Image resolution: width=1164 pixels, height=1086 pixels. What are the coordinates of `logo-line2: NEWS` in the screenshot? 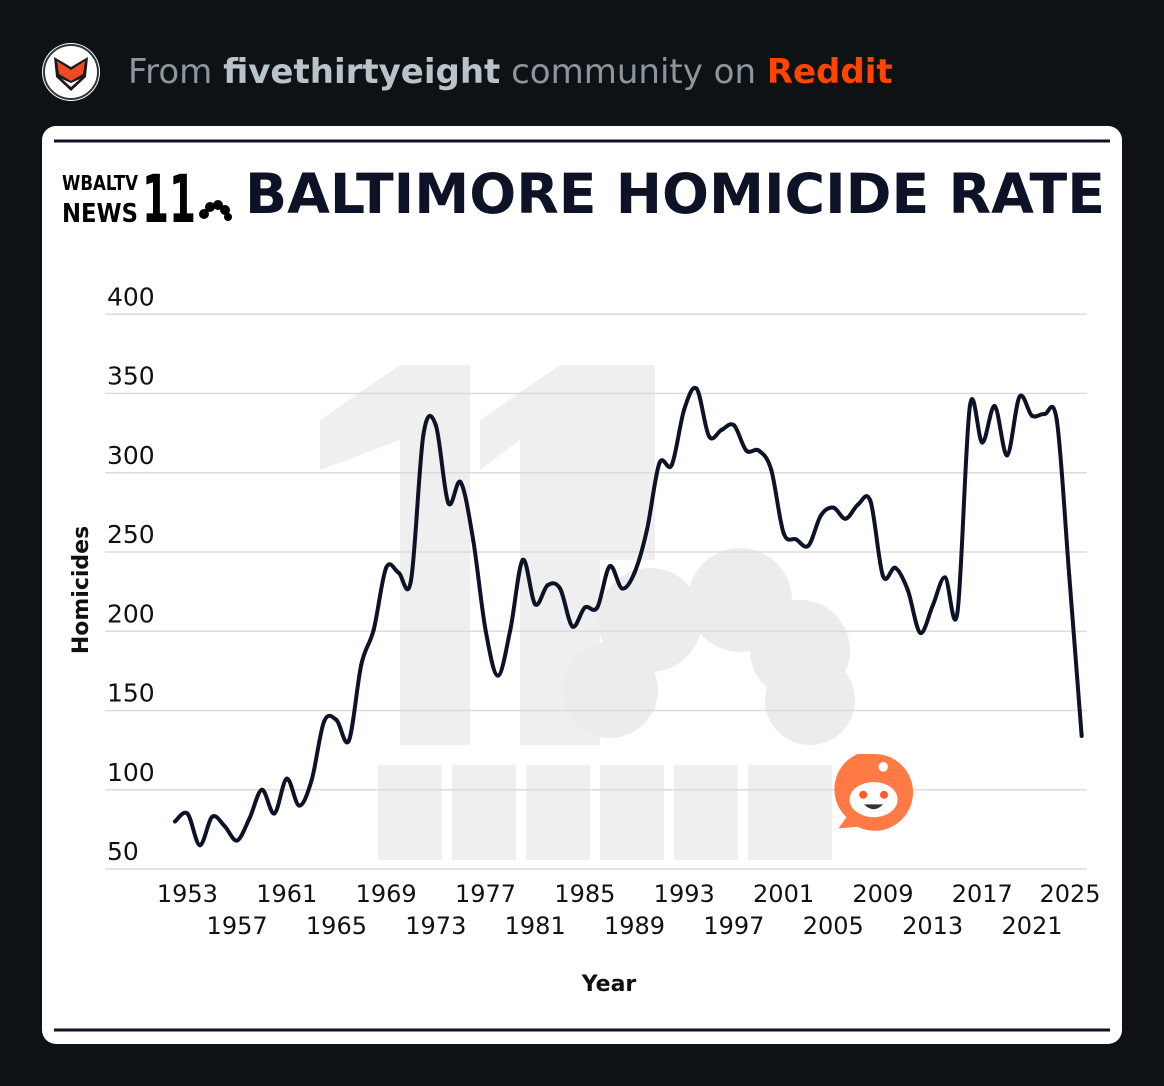 It's located at (100, 214).